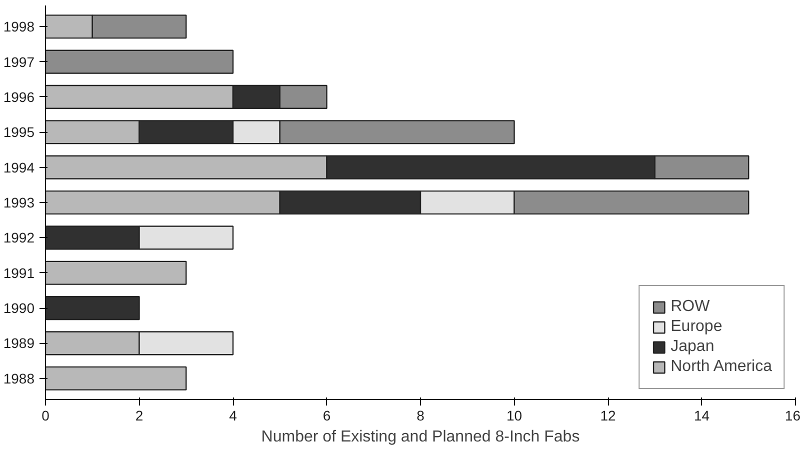  What do you see at coordinates (46, 416) in the screenshot?
I see `x-tick-label: 0` at bounding box center [46, 416].